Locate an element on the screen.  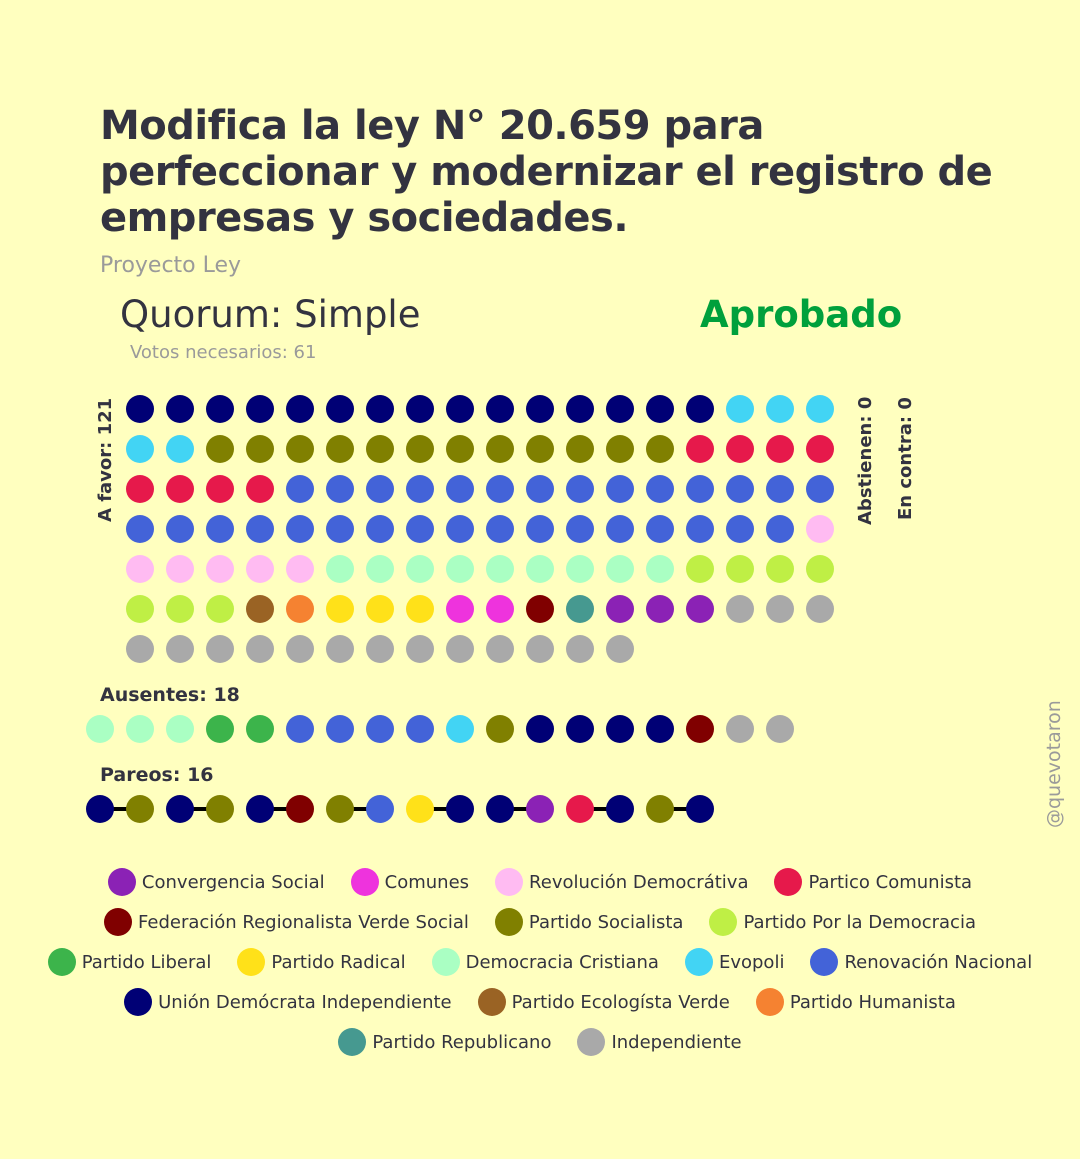
pair-dot-pr is located at coordinates (420, 809).